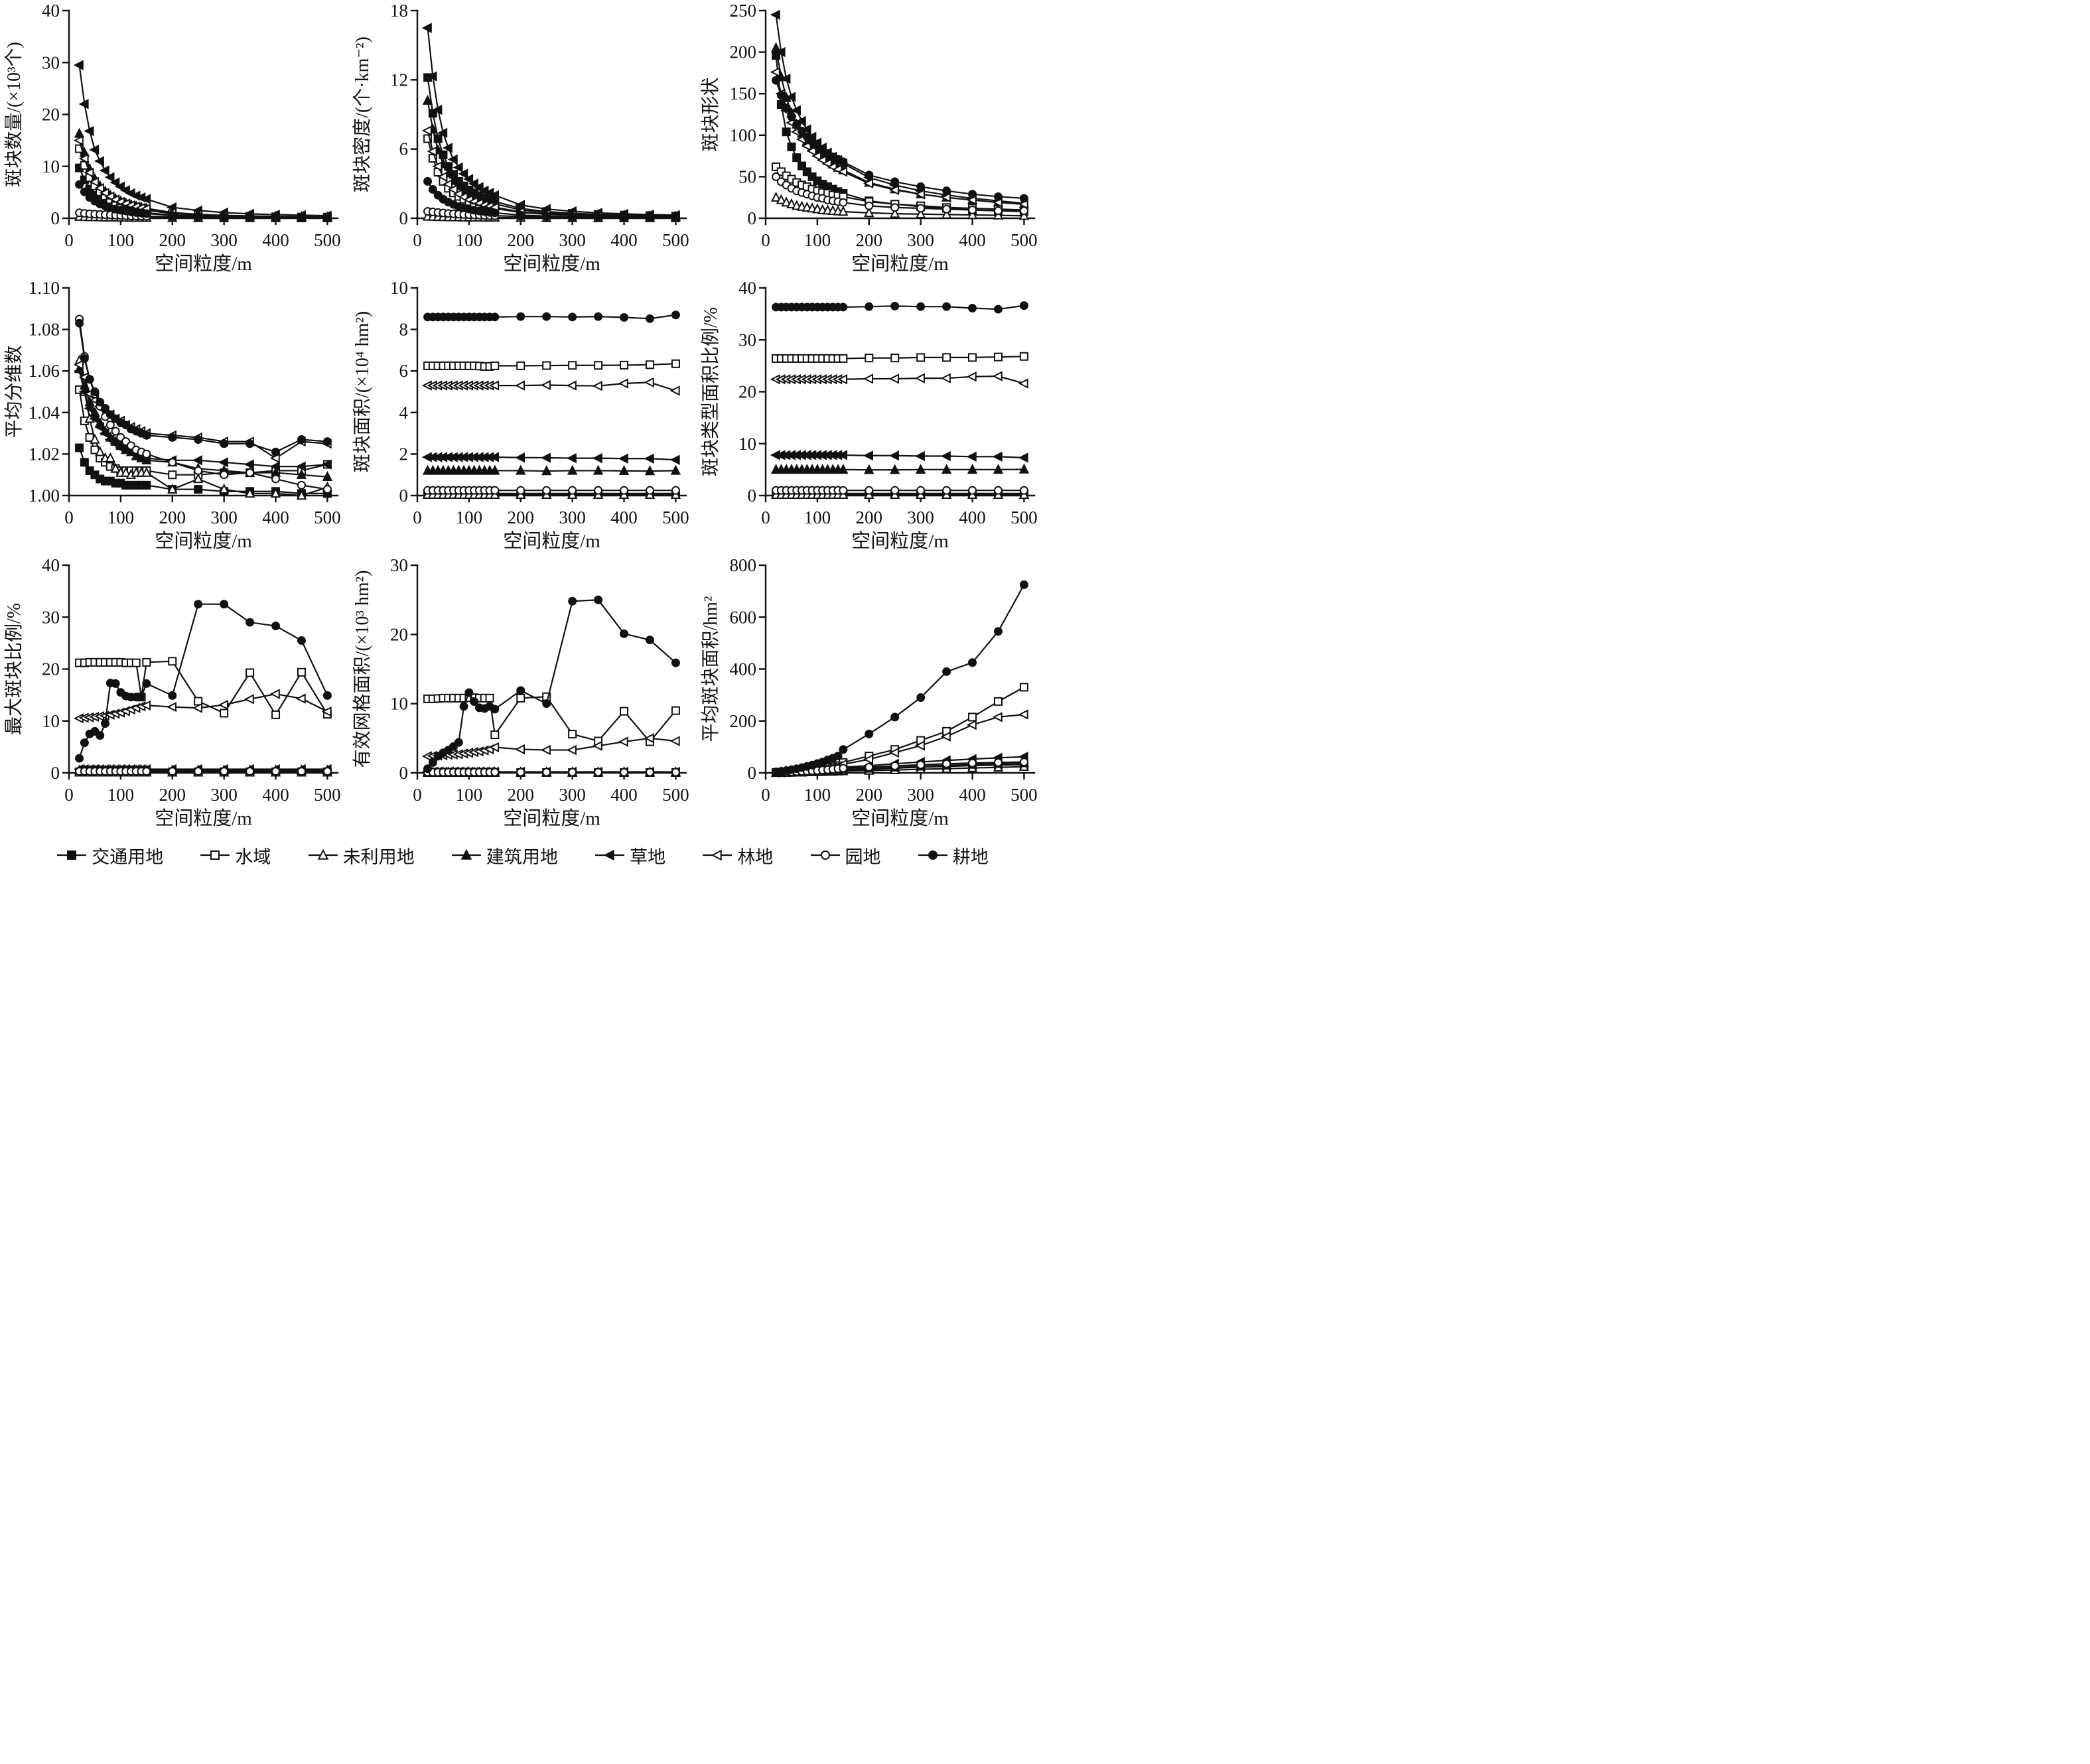 This screenshot has width=2090, height=1764. I want to click on y-tick-label: 0, so click(404, 773).